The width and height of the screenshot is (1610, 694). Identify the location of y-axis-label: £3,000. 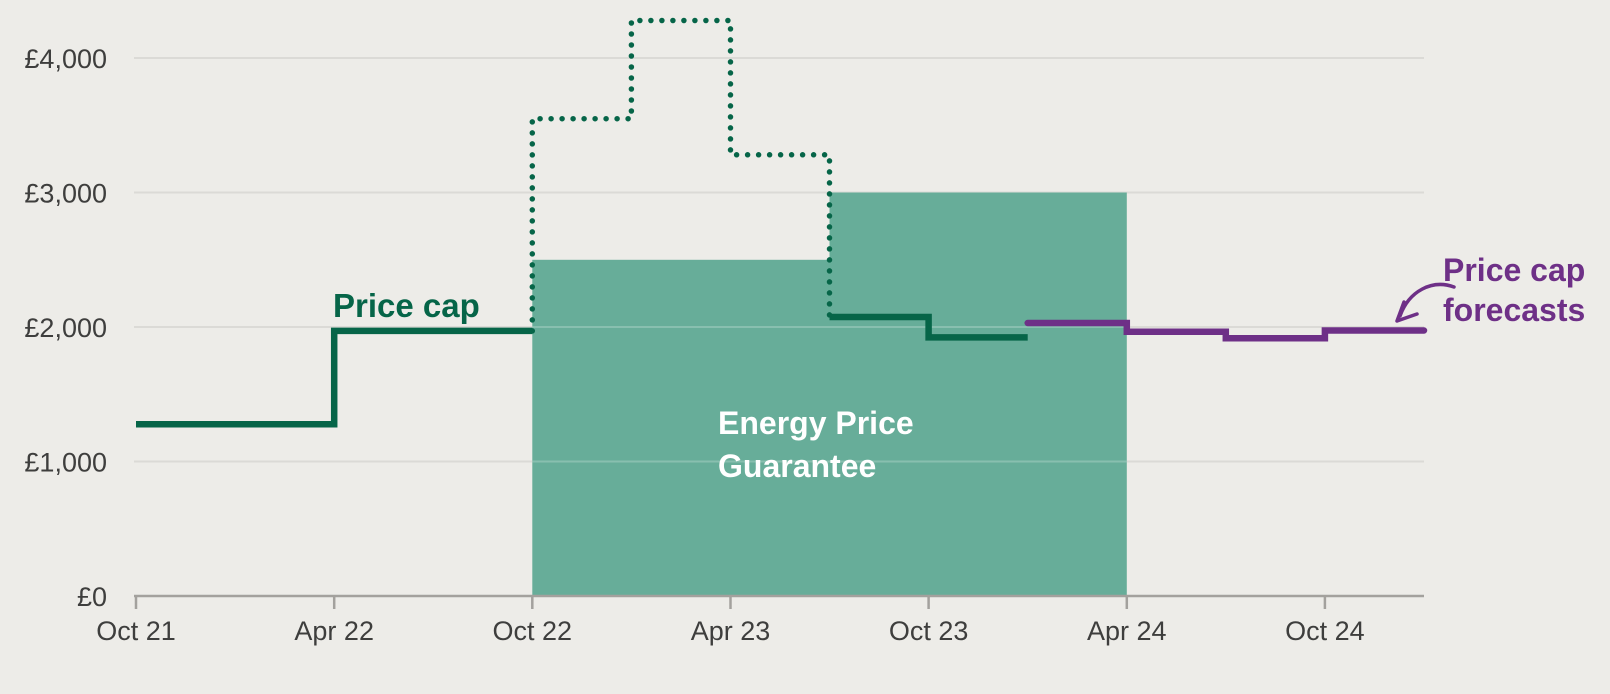
(65, 194).